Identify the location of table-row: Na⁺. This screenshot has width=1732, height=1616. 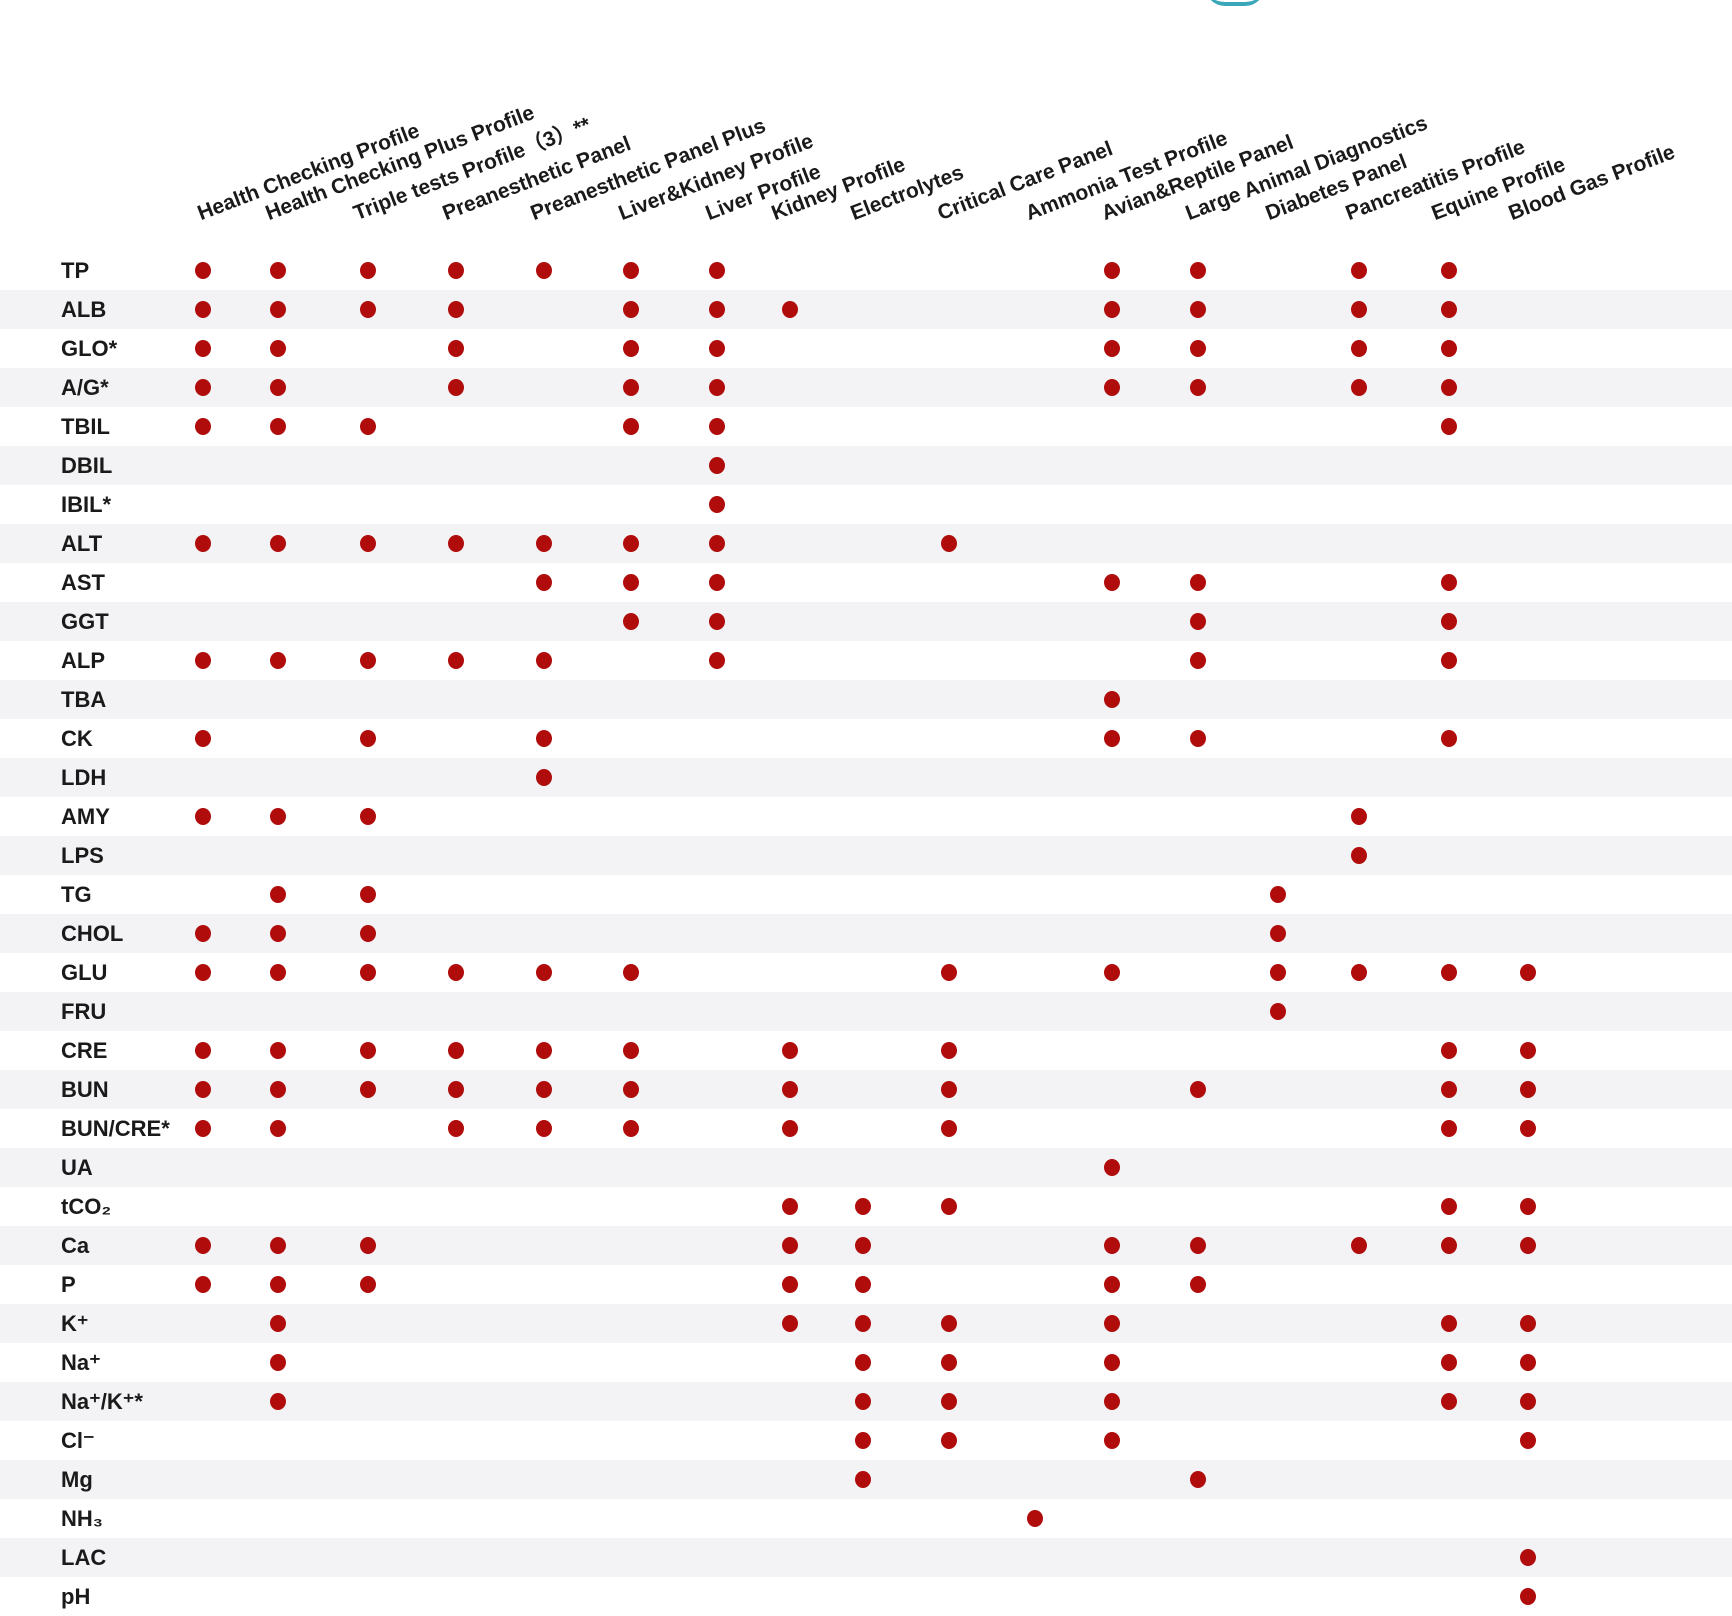
(866, 1362).